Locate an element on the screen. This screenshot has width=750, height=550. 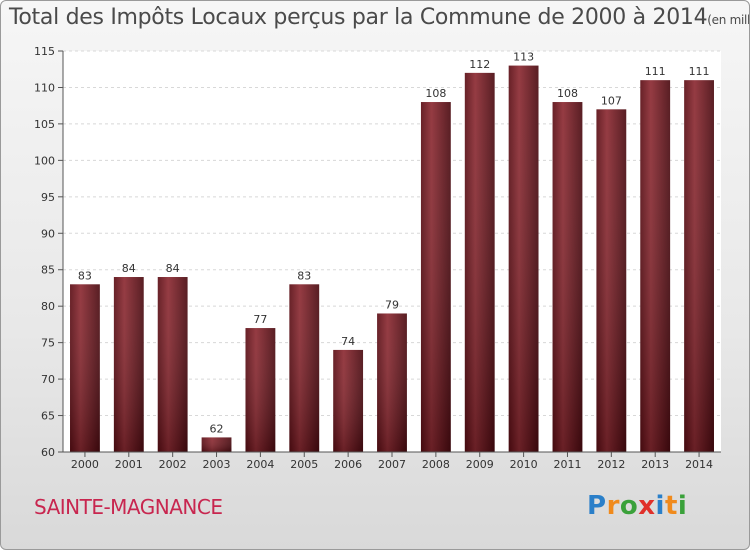
y-tick-label: 105 is located at coordinates (44, 124).